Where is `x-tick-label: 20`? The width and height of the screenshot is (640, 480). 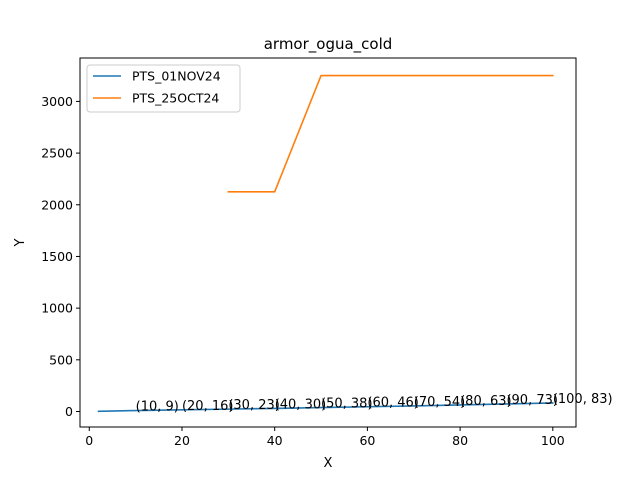 x-tick-label: 20 is located at coordinates (182, 440).